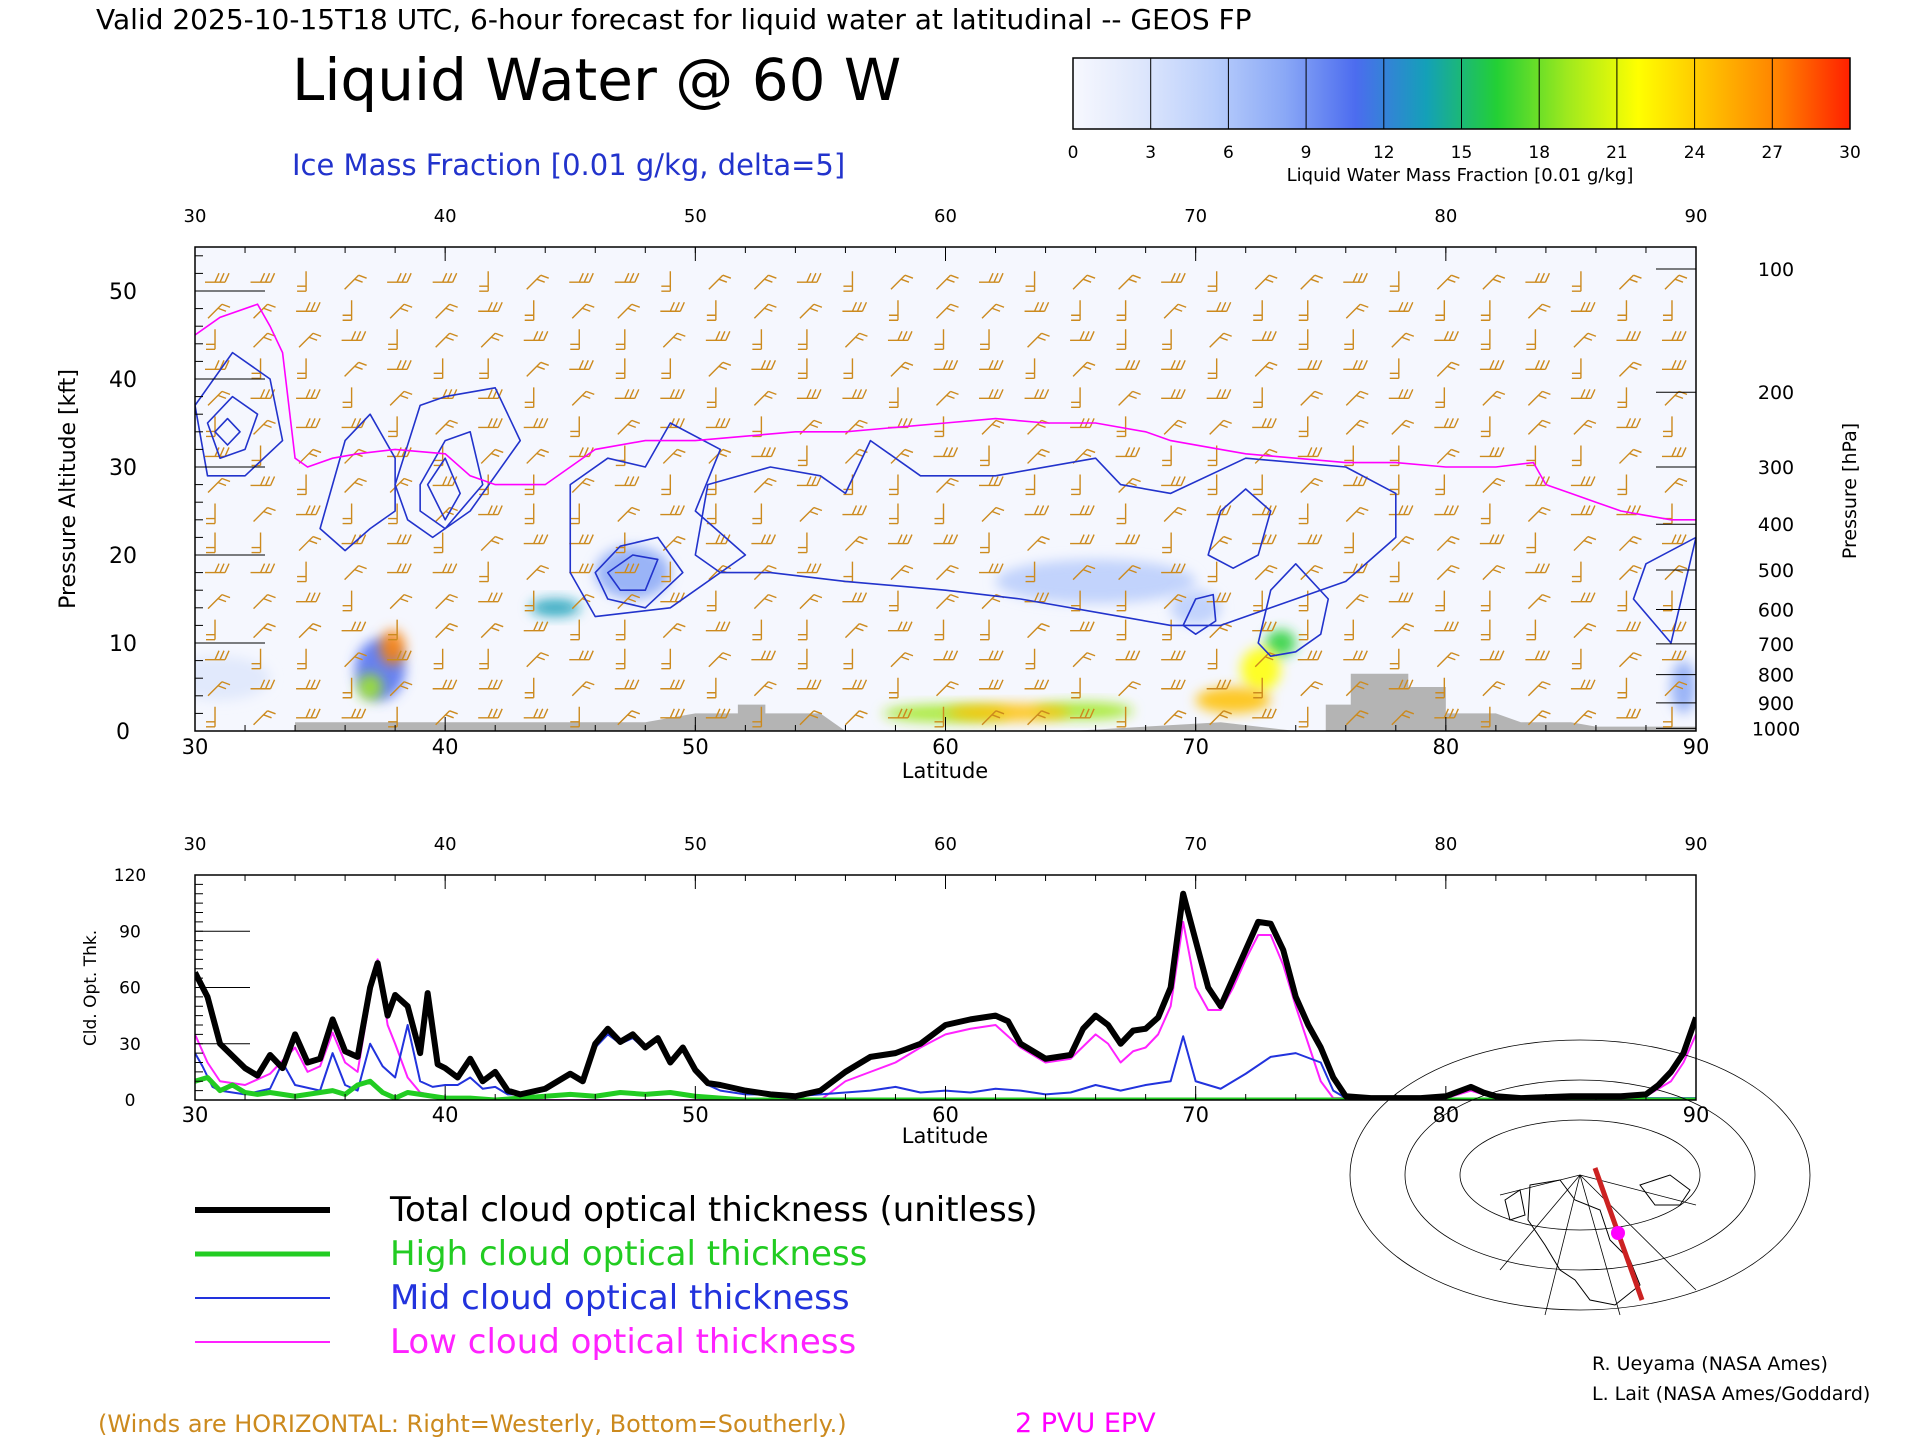 The height and width of the screenshot is (1440, 1920). I want to click on x-tick-label: 40, so click(445, 747).